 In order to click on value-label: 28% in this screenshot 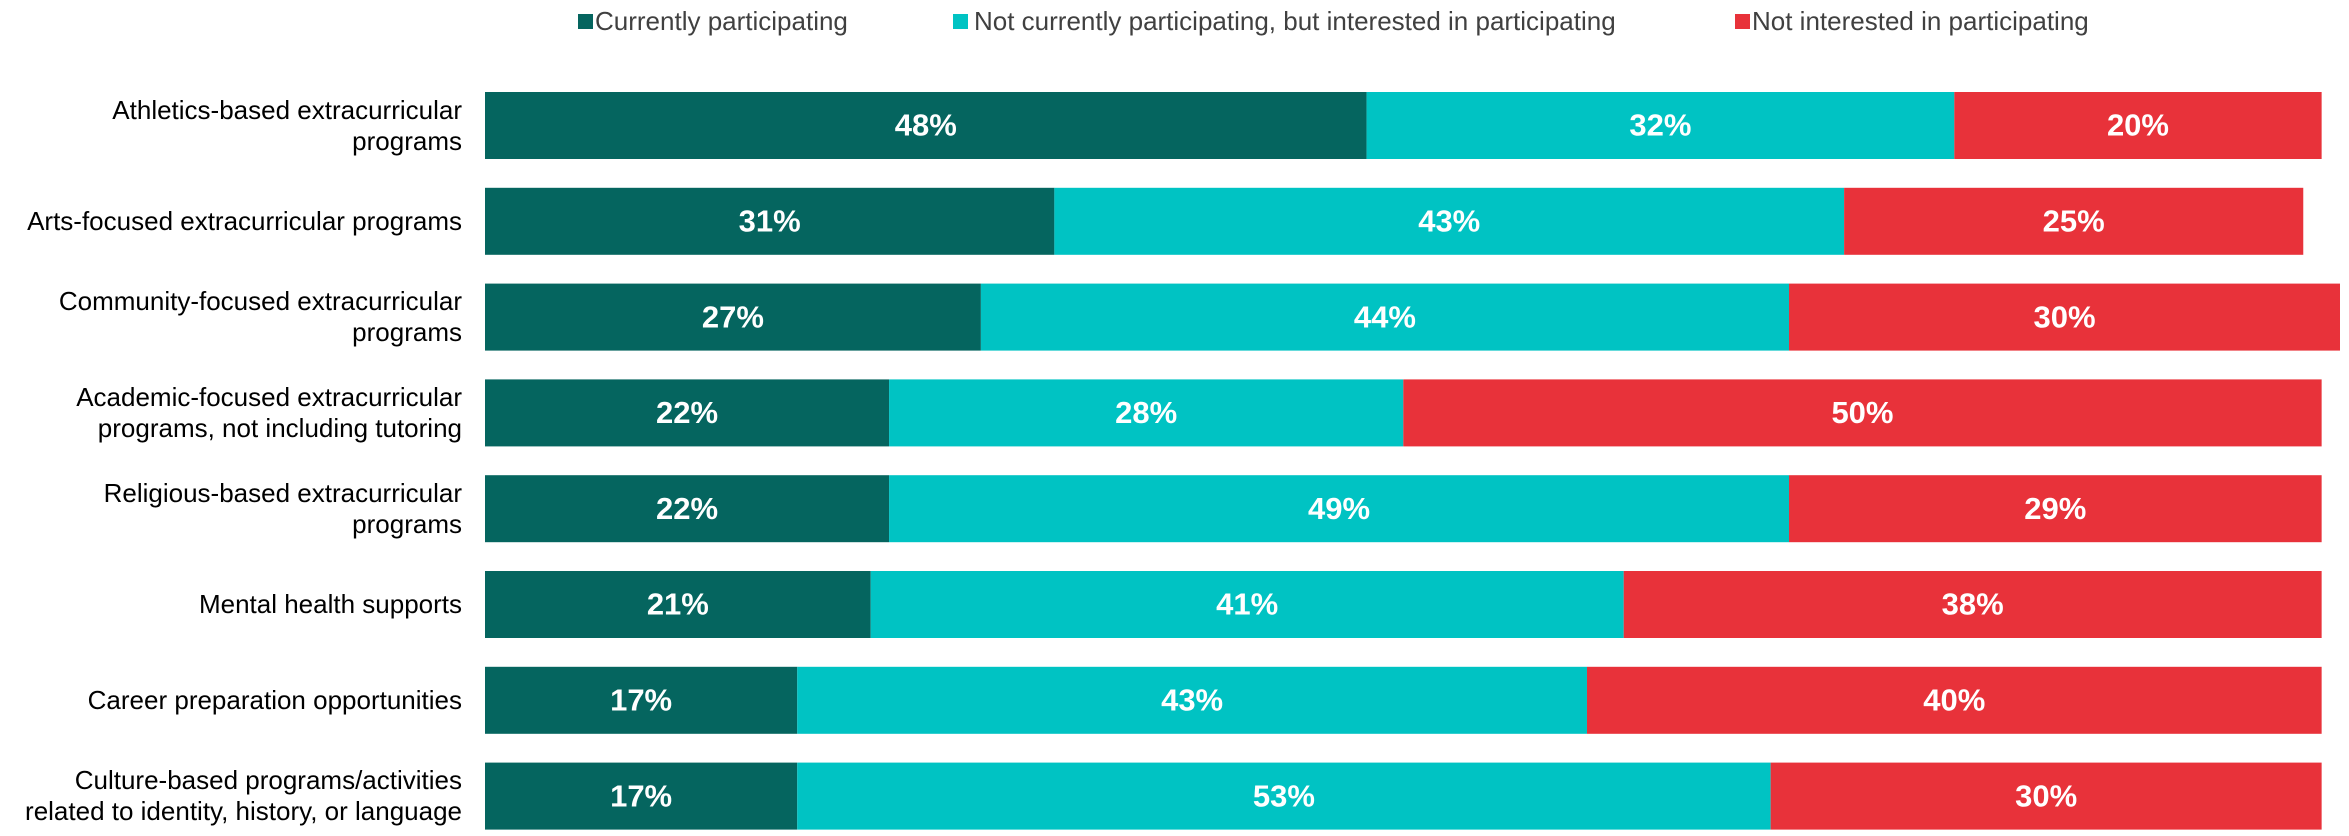, I will do `click(1146, 412)`.